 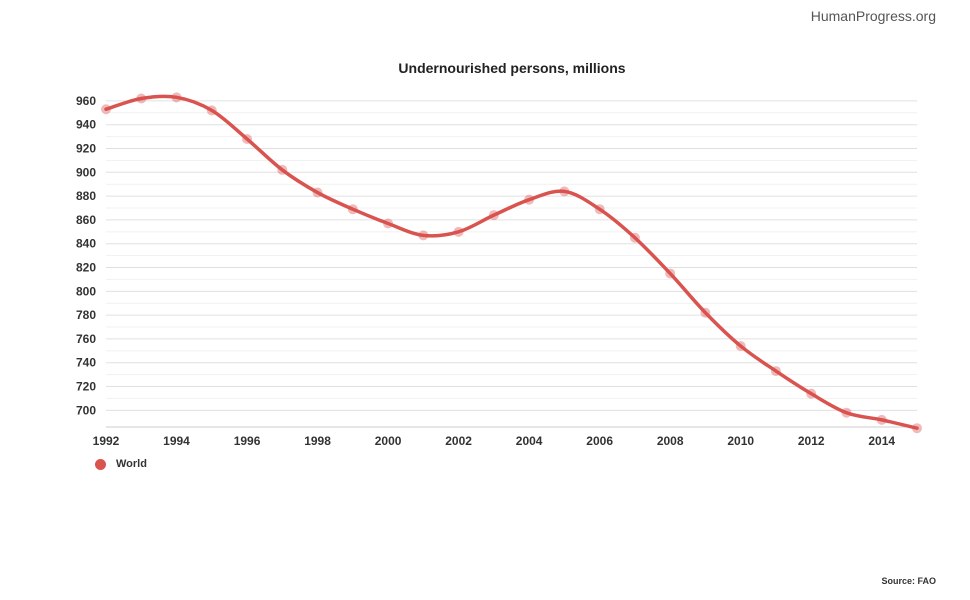 I want to click on data-point-2004, so click(x=529, y=199).